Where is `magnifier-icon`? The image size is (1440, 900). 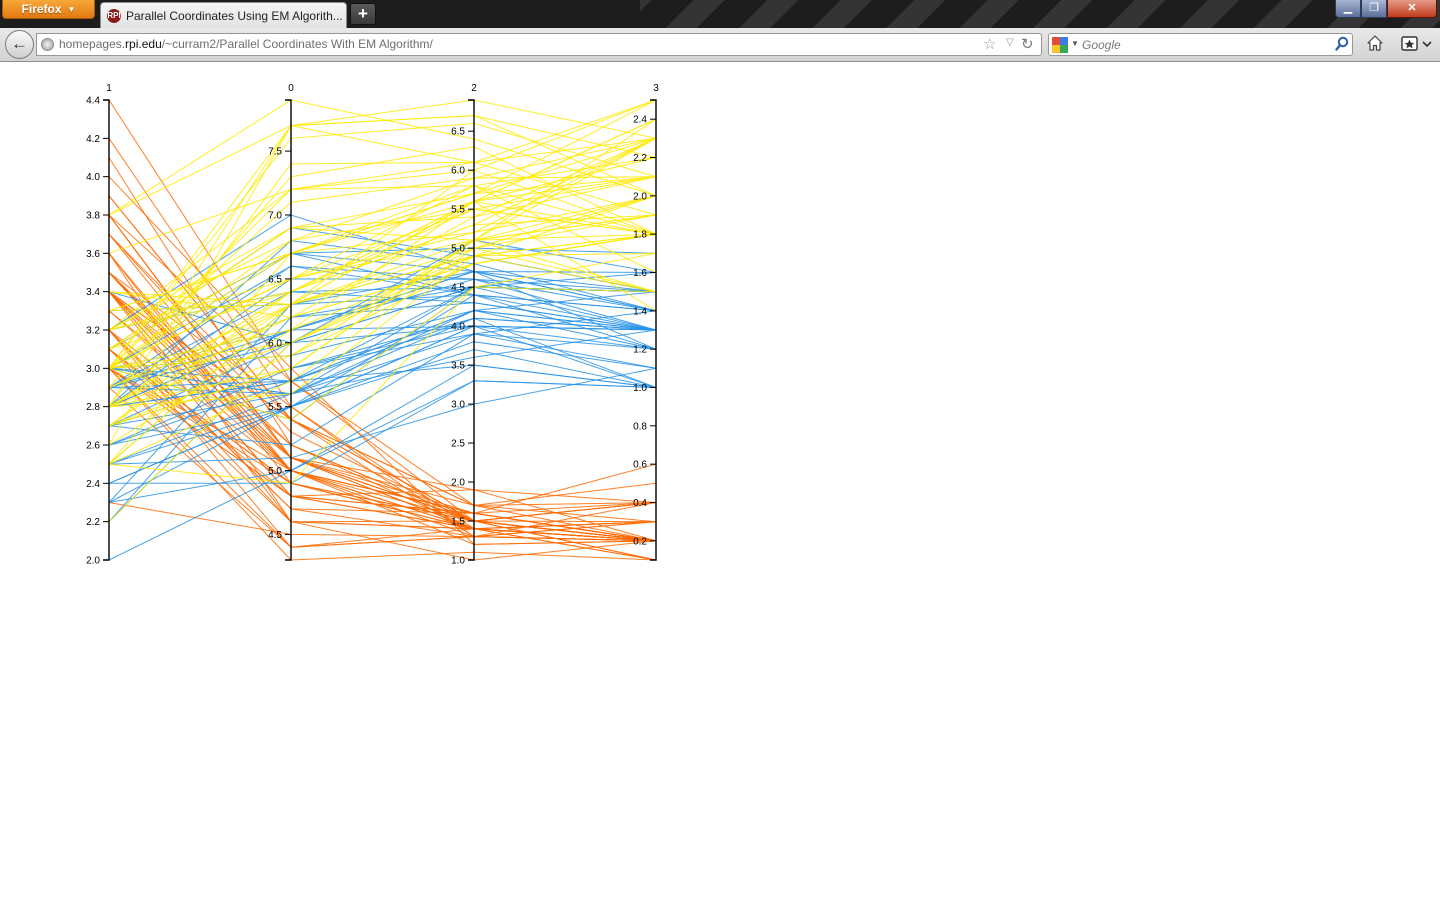 magnifier-icon is located at coordinates (1342, 46).